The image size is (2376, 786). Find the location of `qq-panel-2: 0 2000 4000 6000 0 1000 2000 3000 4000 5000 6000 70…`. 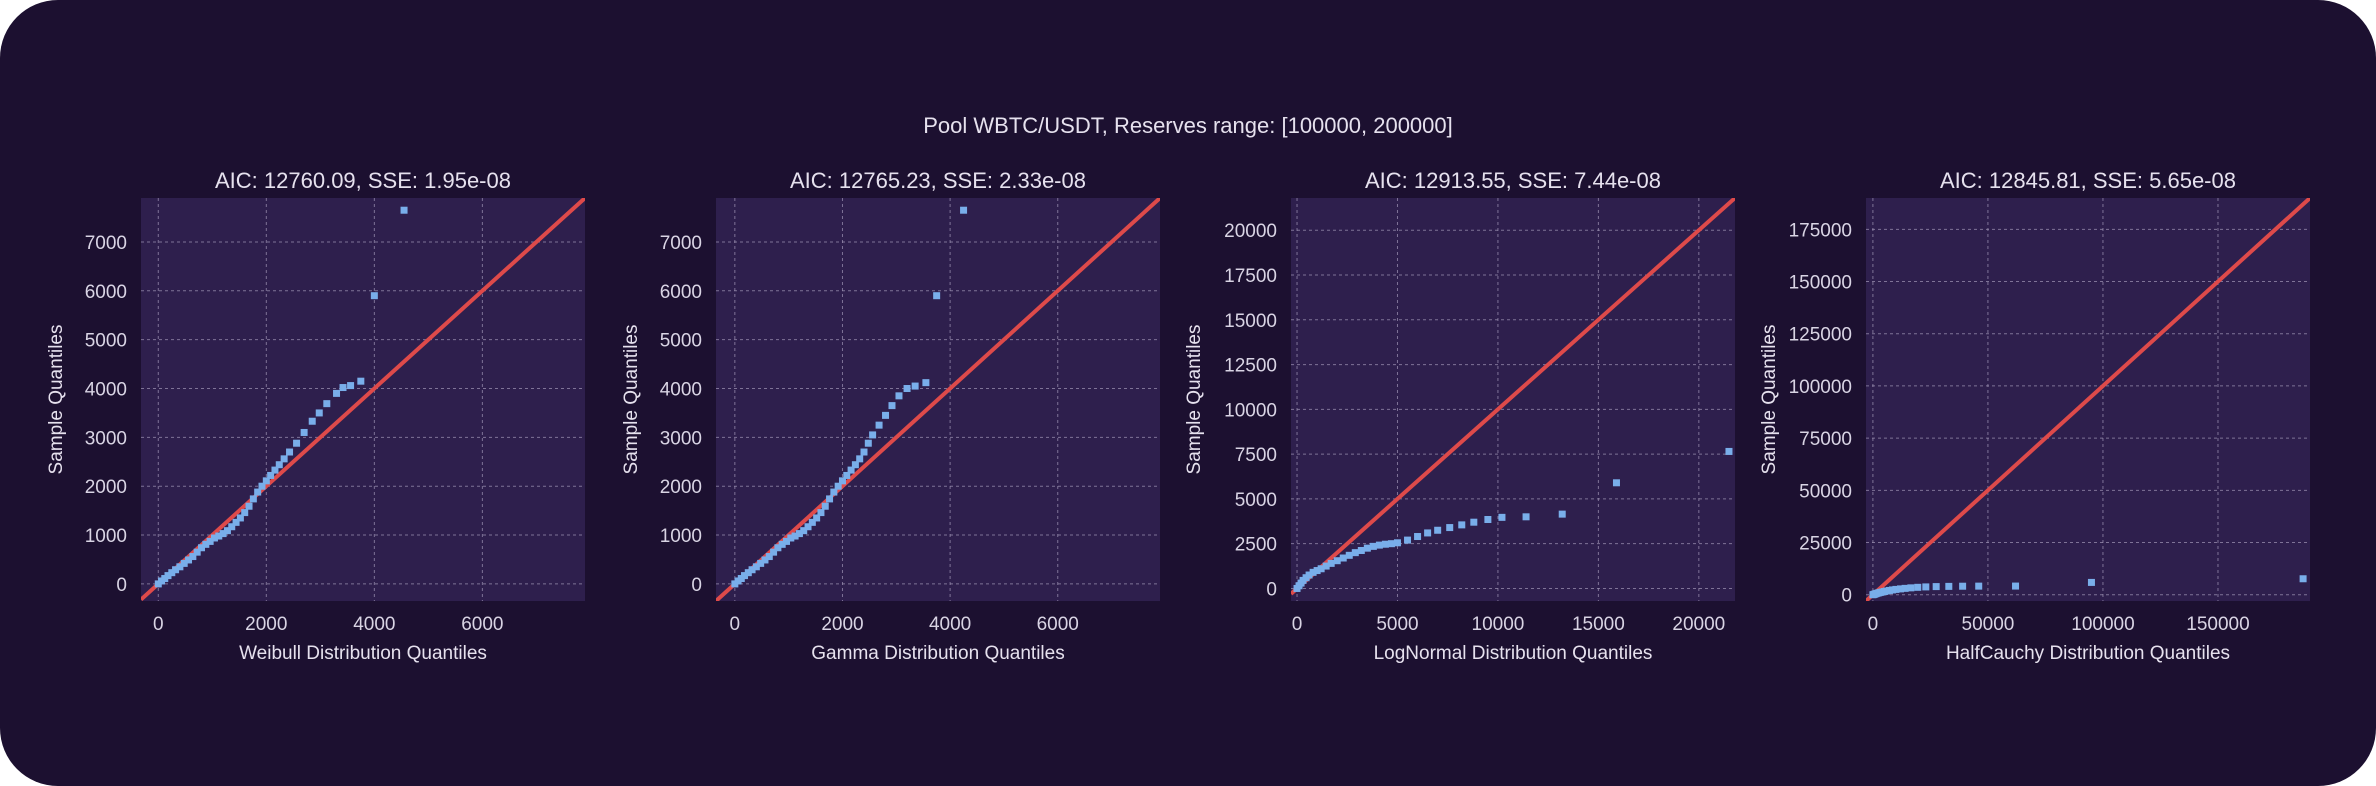

qq-panel-2: 0 2000 4000 6000 0 1000 2000 3000 4000 5000 6000 70… is located at coordinates (890, 416).